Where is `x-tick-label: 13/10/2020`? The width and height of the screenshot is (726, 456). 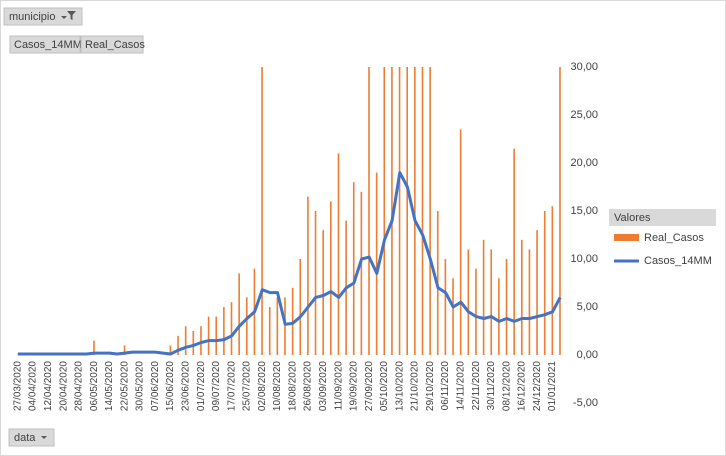
x-tick-label: 13/10/2020 is located at coordinates (399, 386).